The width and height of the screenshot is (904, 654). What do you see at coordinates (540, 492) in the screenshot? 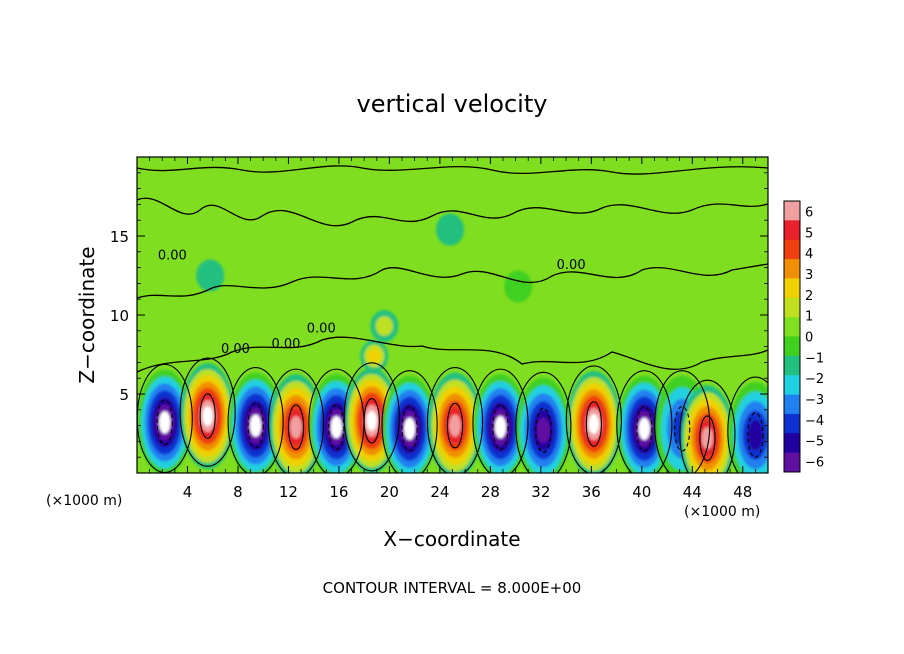
I see `x-tick-label: 32` at bounding box center [540, 492].